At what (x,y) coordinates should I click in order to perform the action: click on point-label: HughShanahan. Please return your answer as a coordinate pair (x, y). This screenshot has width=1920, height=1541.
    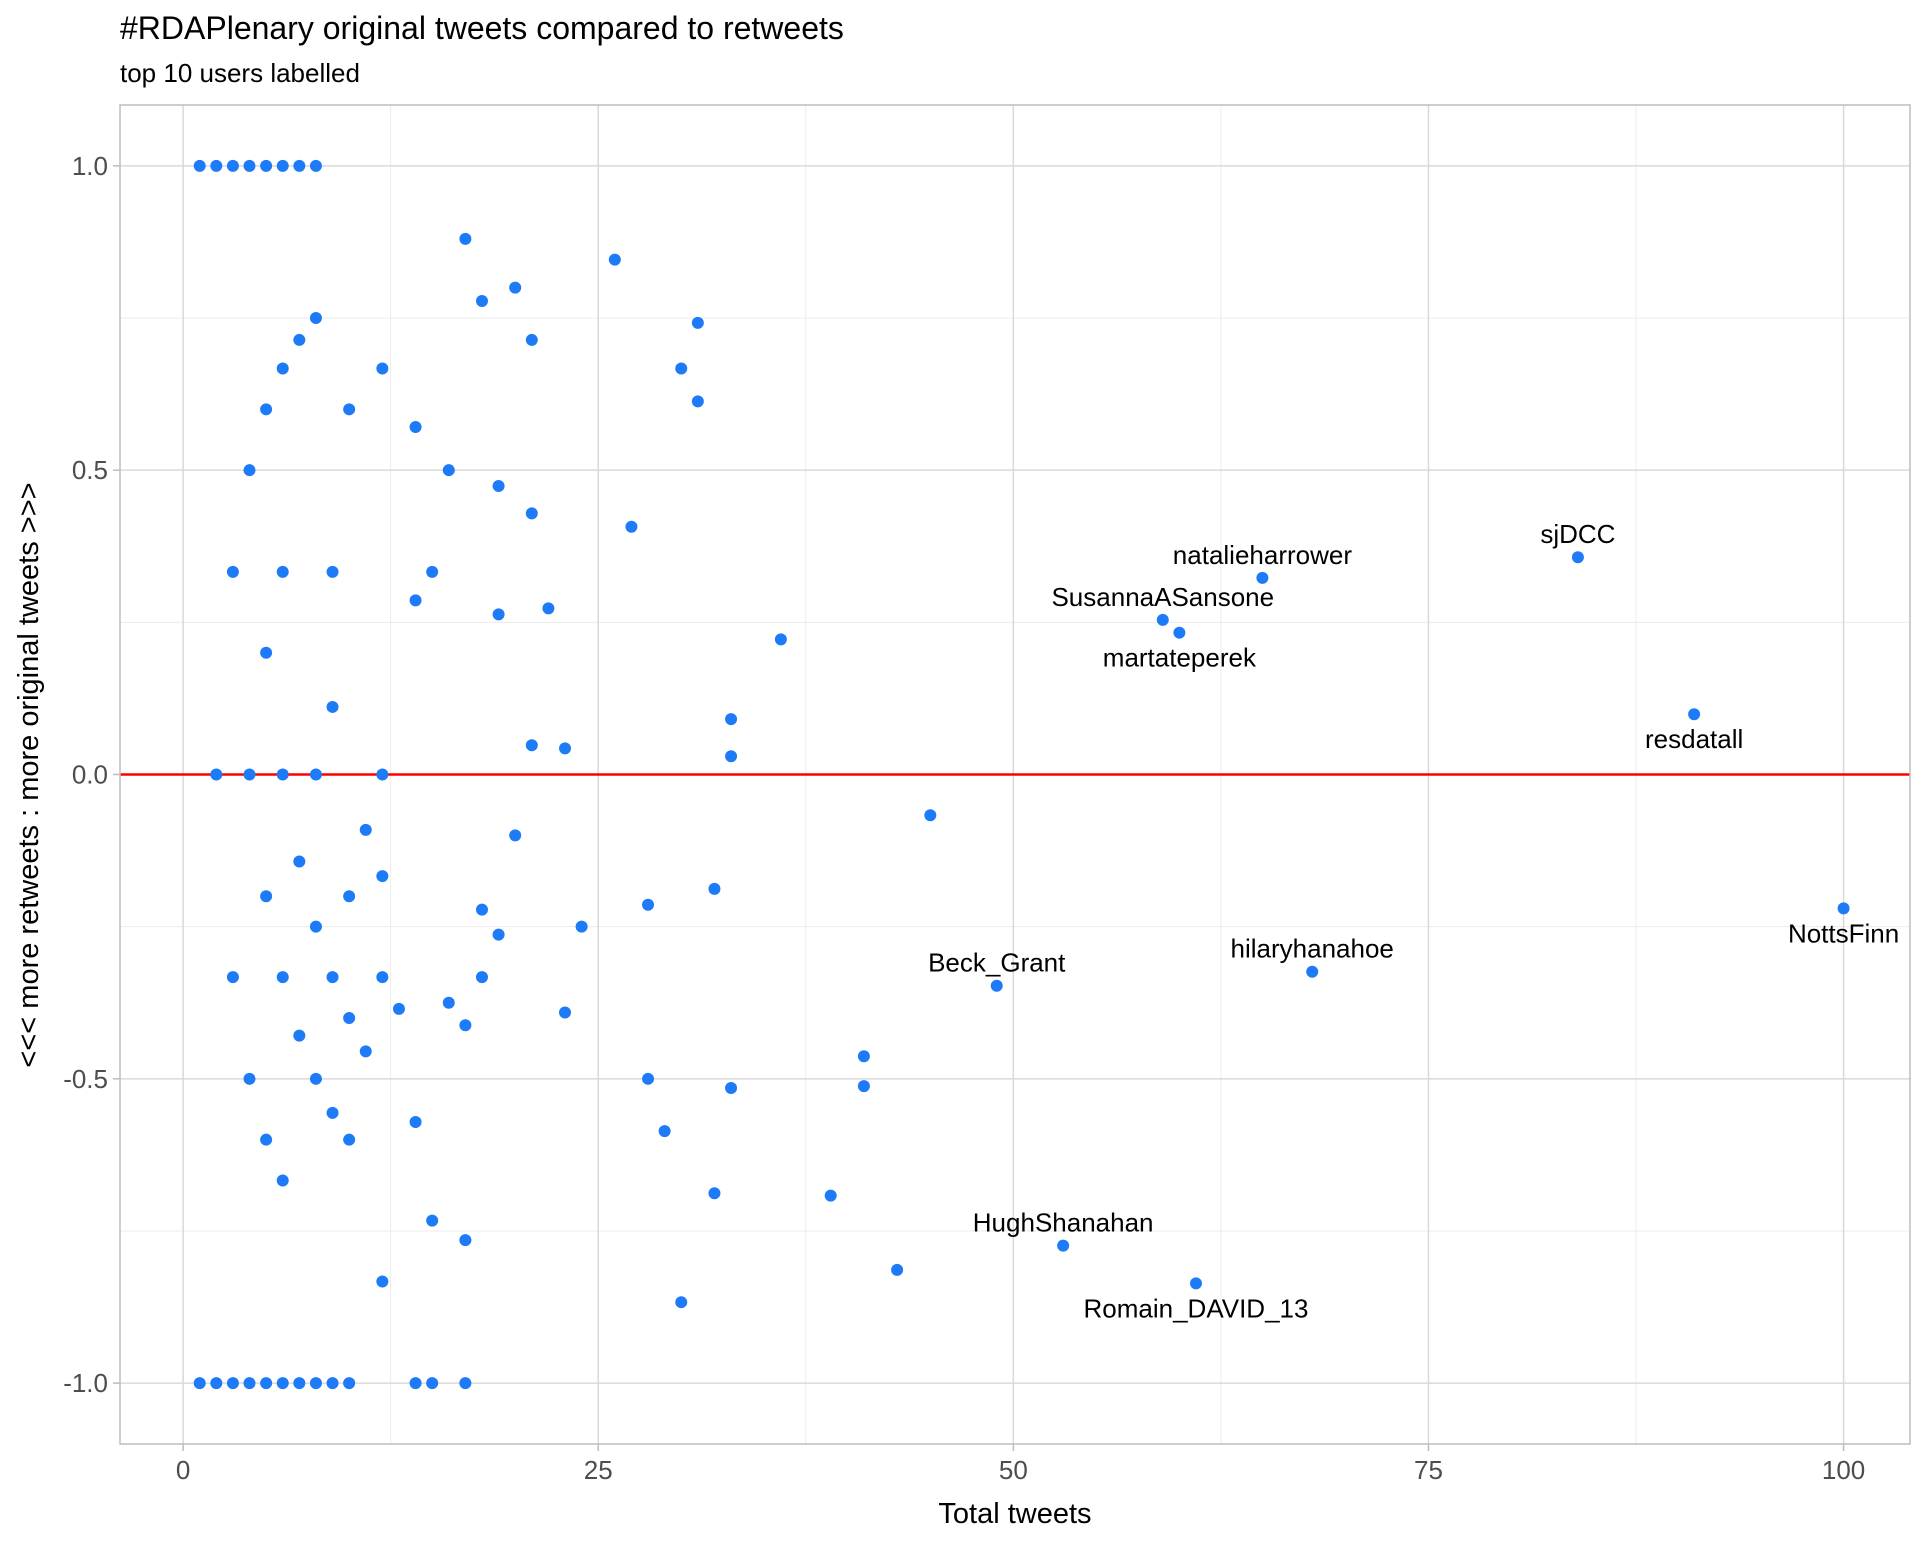
    Looking at the image, I should click on (1063, 1223).